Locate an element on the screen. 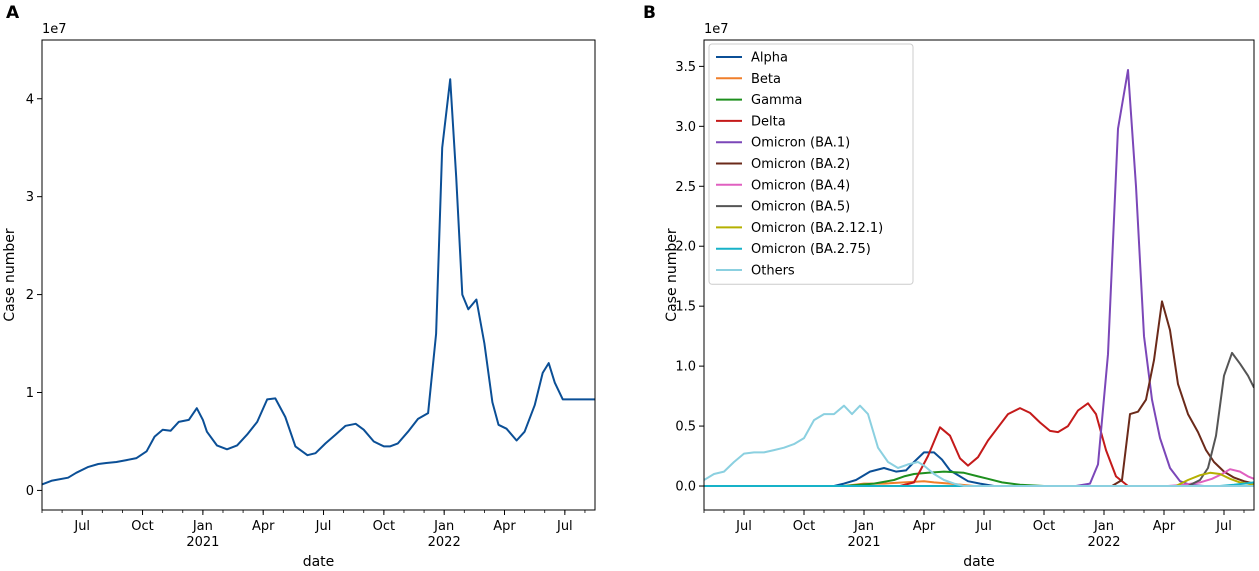 The height and width of the screenshot is (571, 1259). y-tick-label: 2.5 is located at coordinates (685, 187).